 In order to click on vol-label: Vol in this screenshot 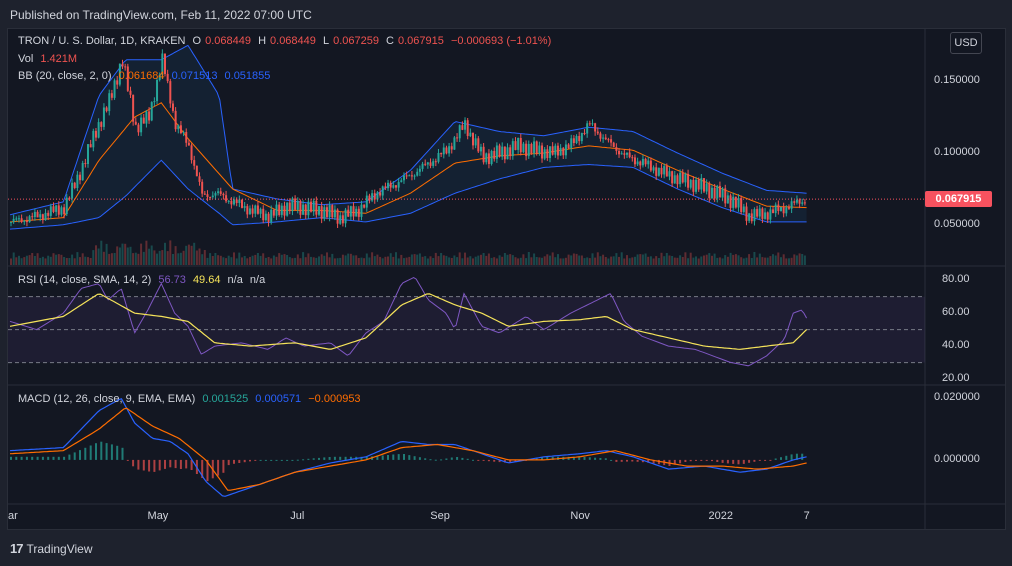, I will do `click(26, 59)`.